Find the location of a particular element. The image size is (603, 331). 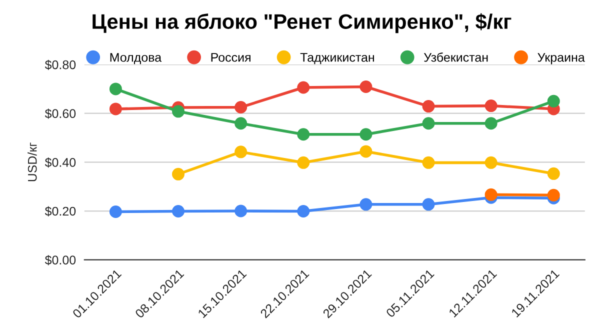

legend-label: Узбекистан is located at coordinates (456, 57).